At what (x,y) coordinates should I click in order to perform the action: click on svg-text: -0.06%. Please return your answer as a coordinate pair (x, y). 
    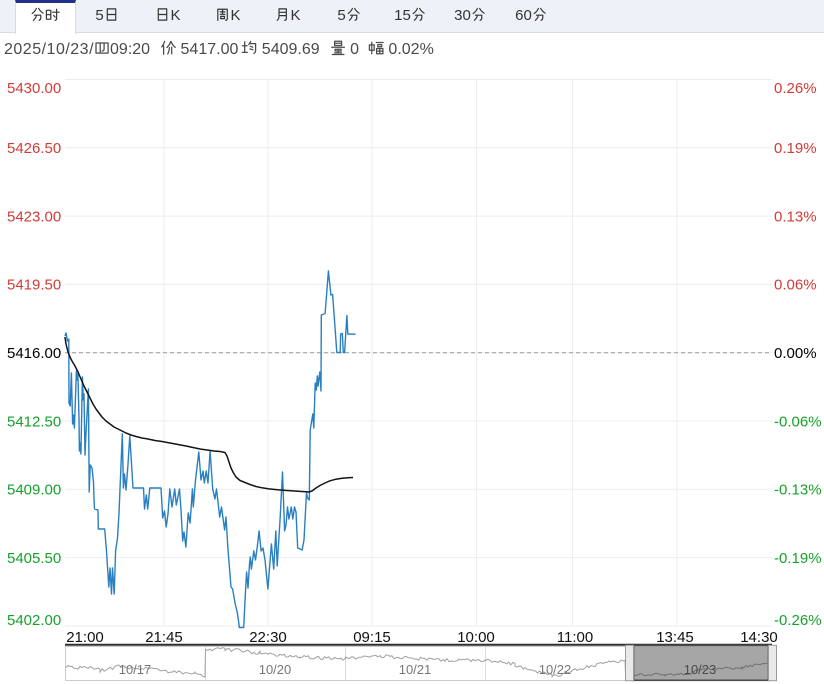
    Looking at the image, I should click on (798, 421).